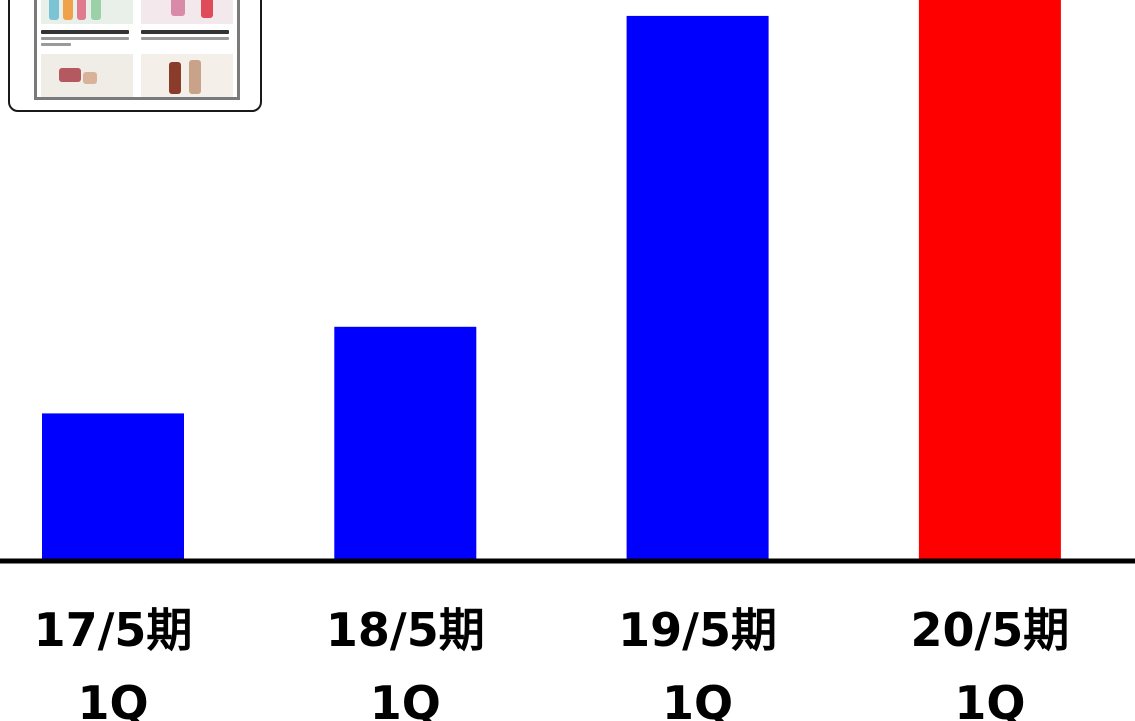 This screenshot has width=1135, height=721. I want to click on app-screenshot-thumbnail, so click(135, 56).